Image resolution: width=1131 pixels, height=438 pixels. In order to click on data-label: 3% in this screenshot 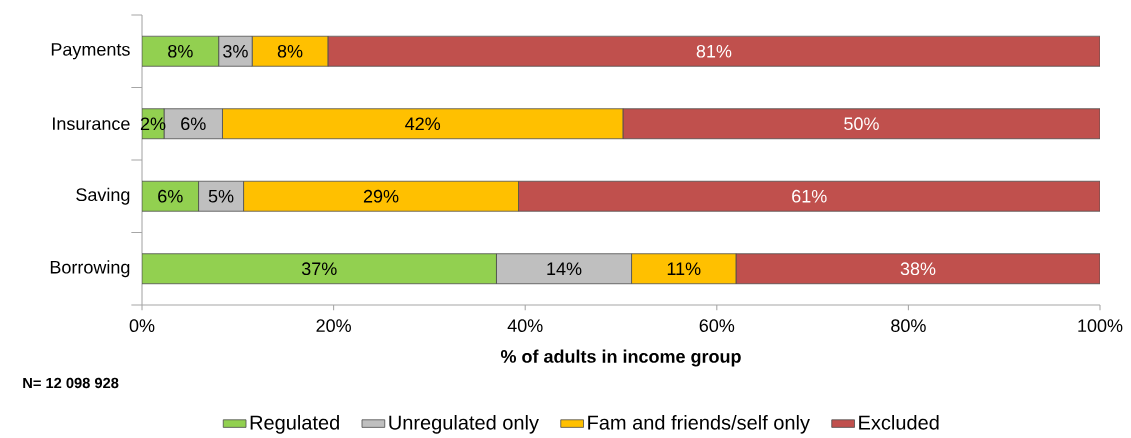, I will do `click(235, 51)`.